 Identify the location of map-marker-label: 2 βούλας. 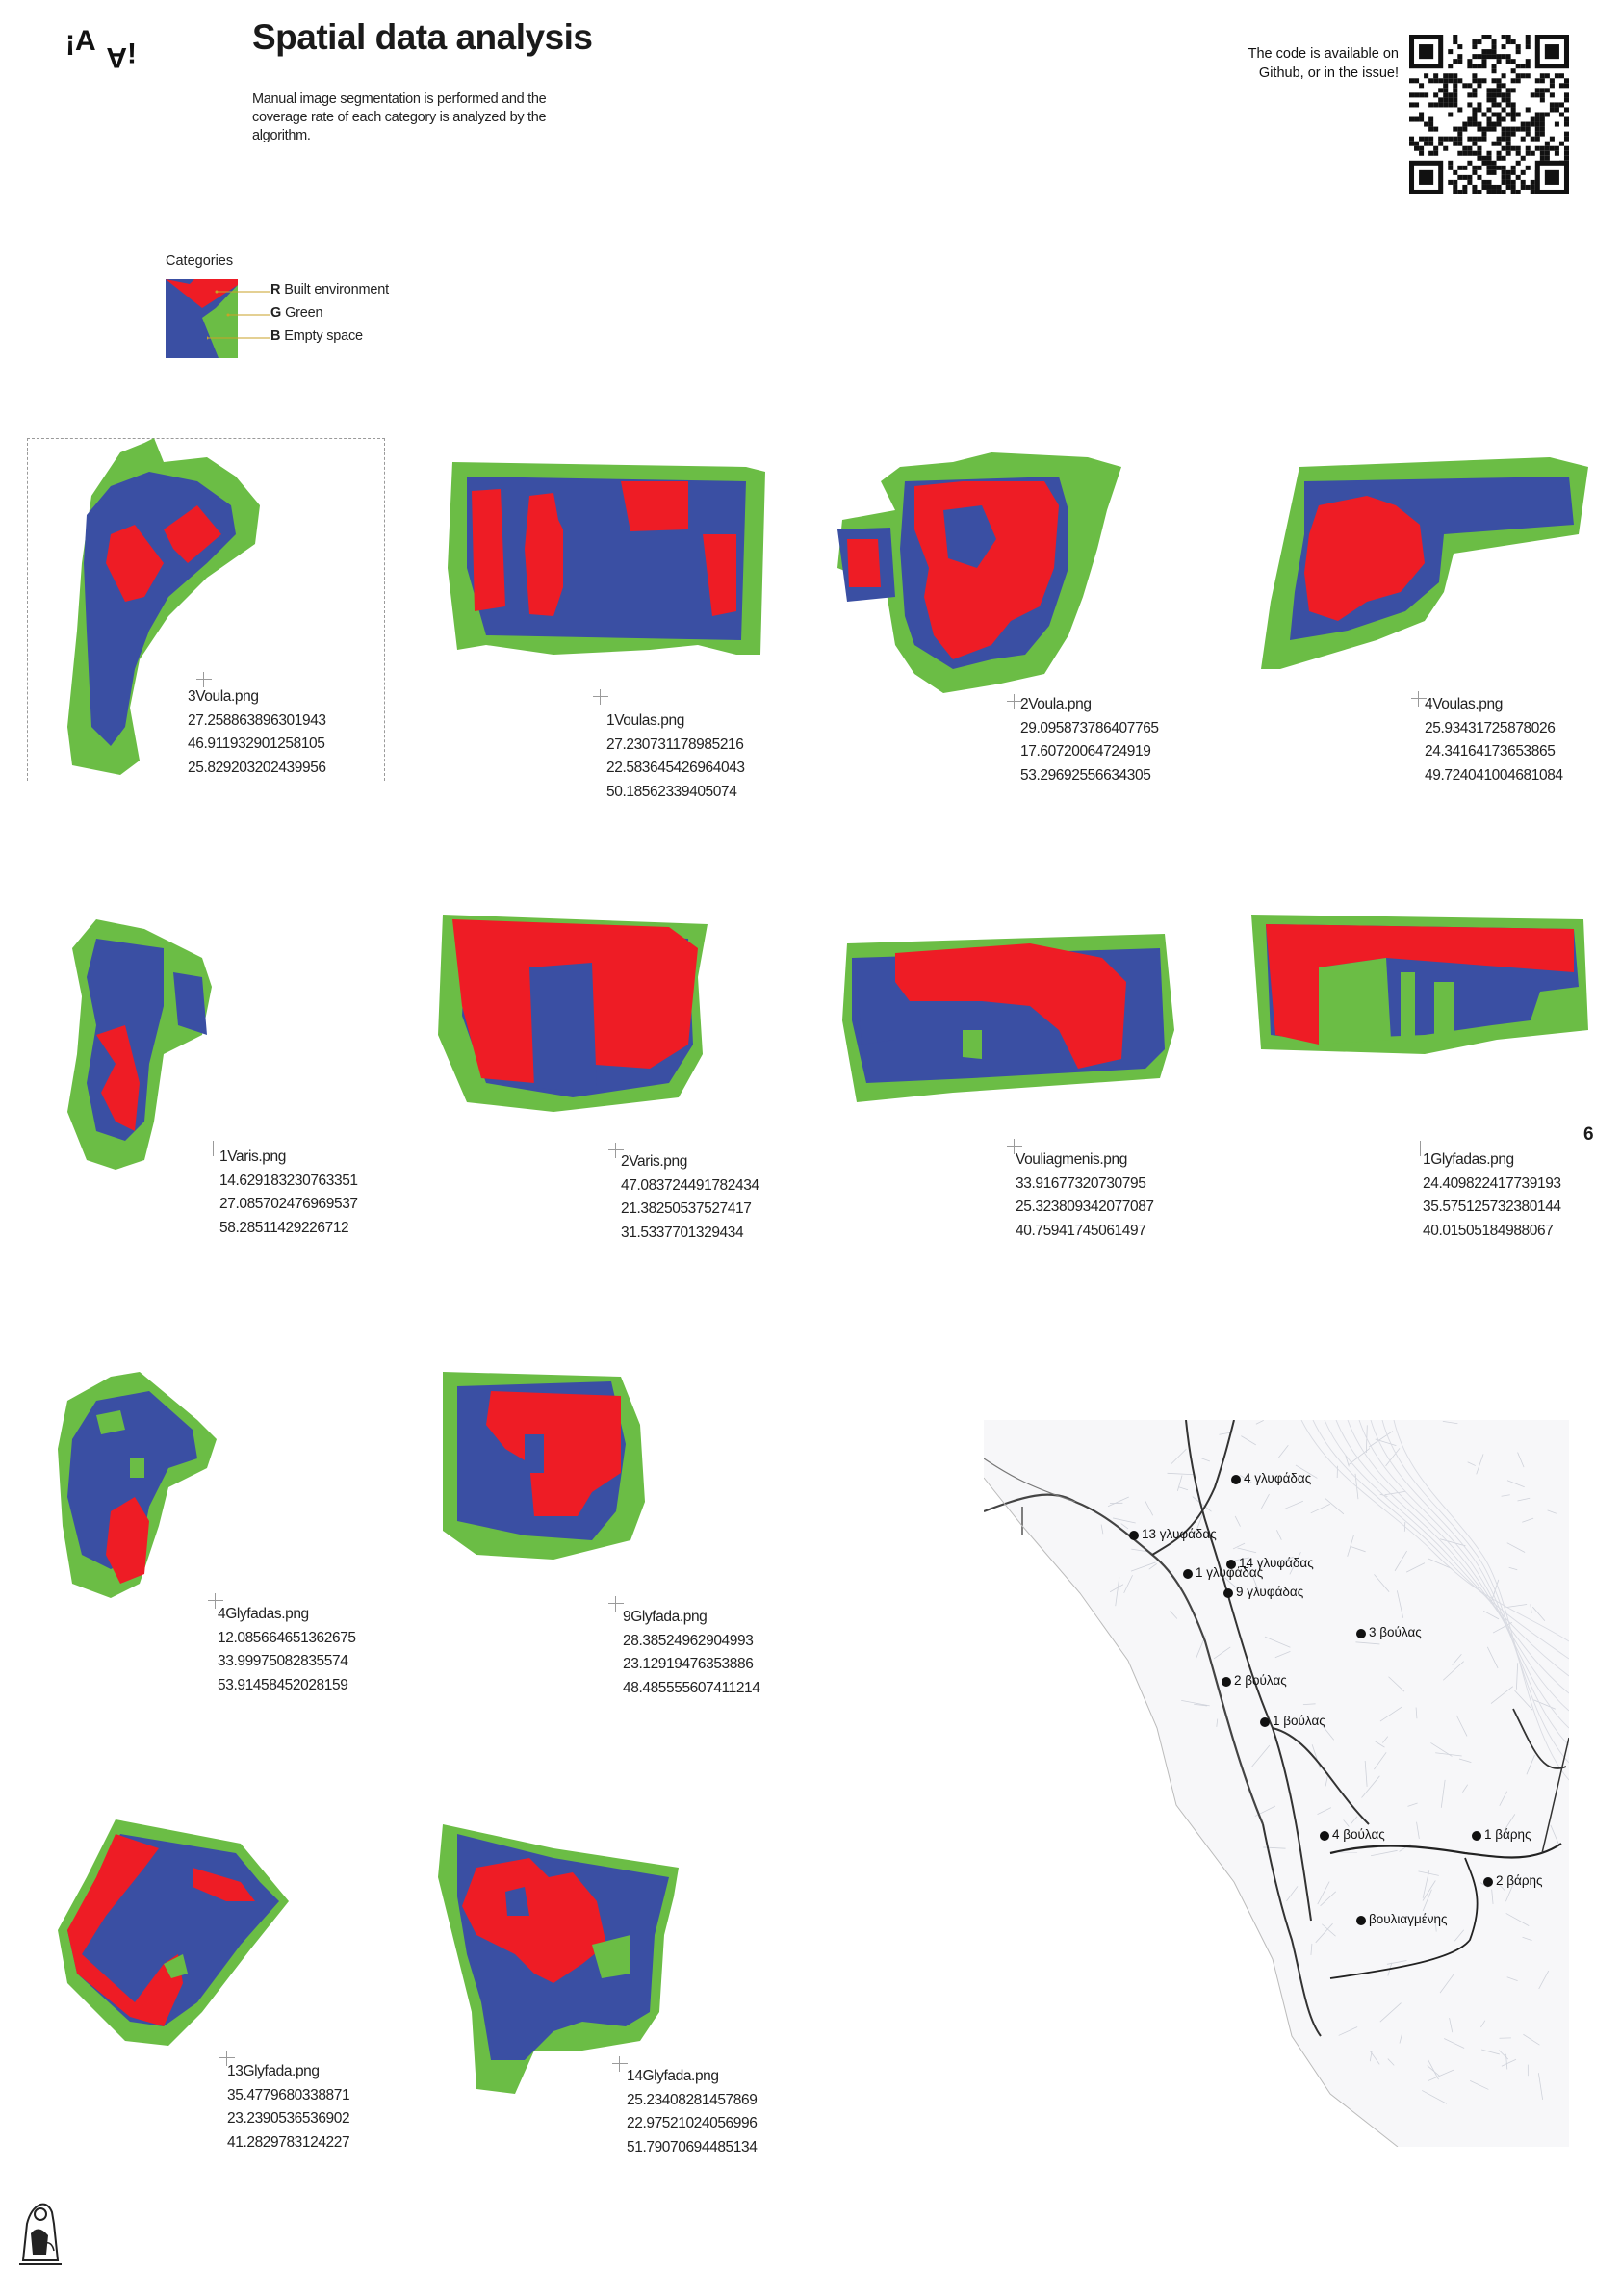
(1261, 1680).